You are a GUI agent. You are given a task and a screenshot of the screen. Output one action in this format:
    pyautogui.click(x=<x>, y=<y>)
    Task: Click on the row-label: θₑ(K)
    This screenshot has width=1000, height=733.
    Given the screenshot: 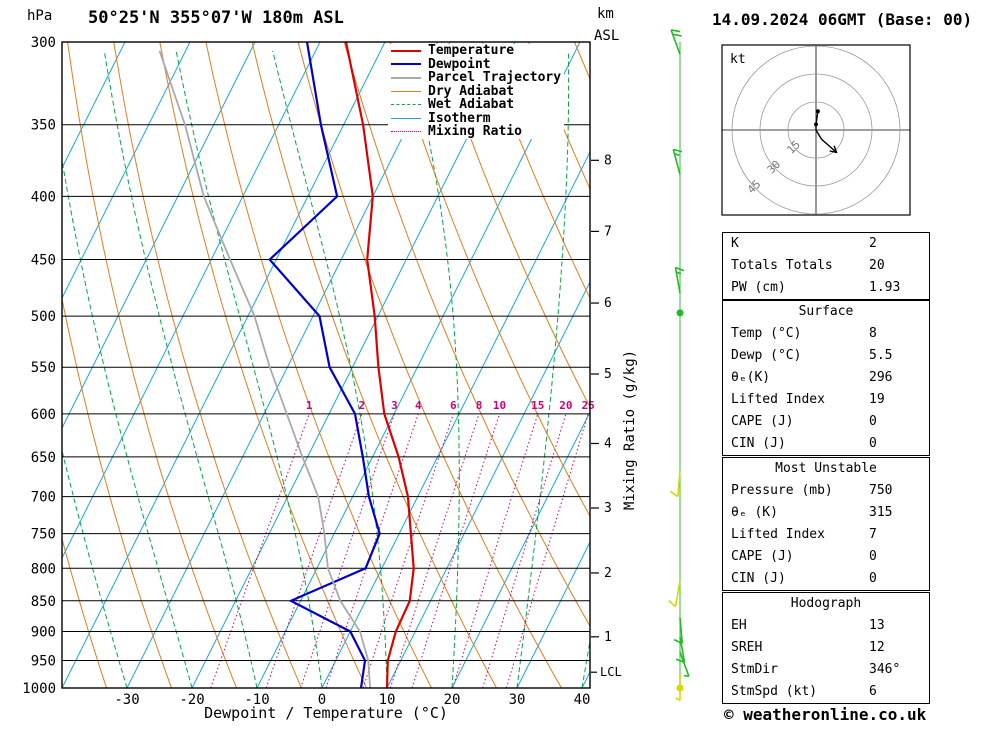 What is the action you would take?
    pyautogui.click(x=751, y=377)
    